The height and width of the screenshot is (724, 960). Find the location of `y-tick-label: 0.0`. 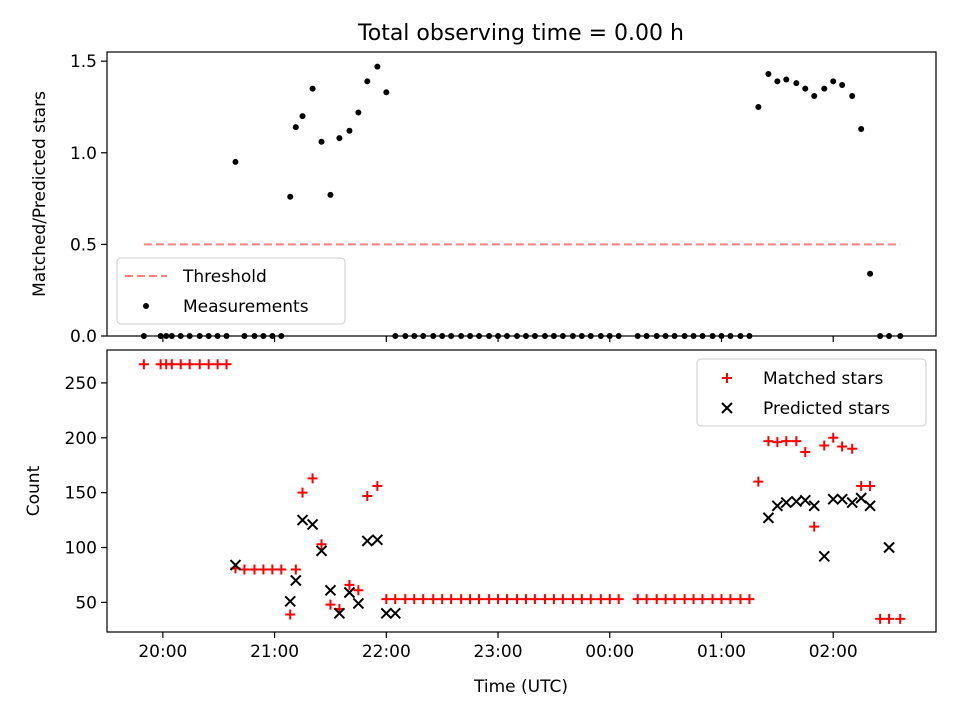

y-tick-label: 0.0 is located at coordinates (83, 337).